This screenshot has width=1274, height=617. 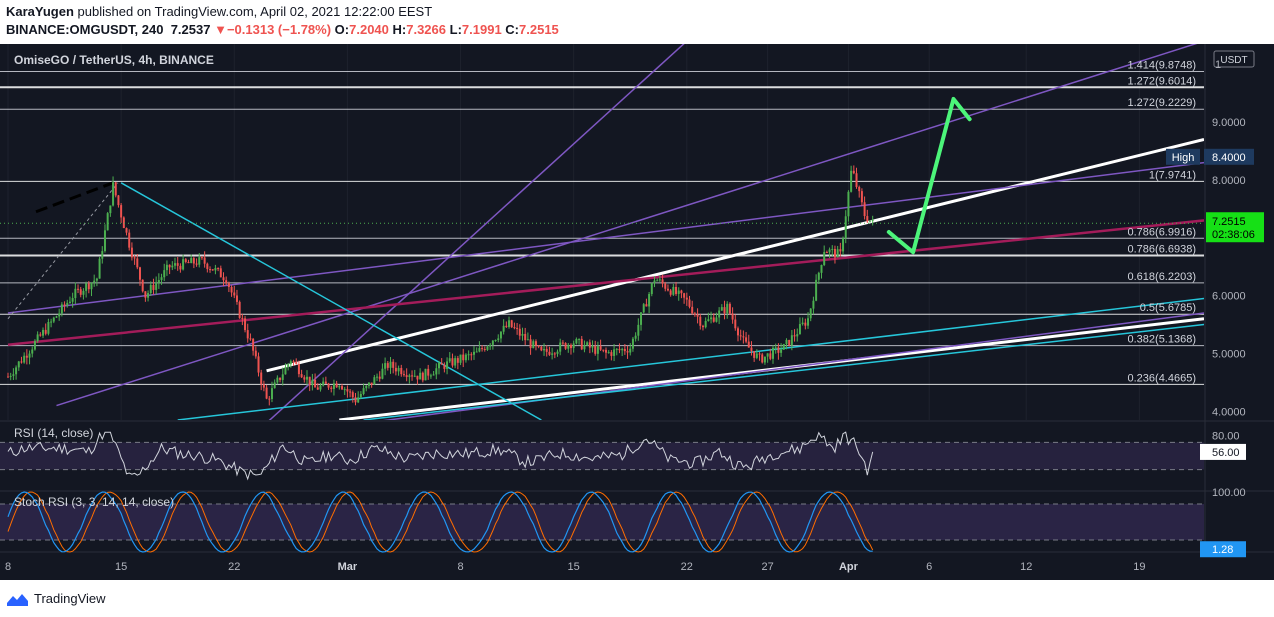 What do you see at coordinates (1233, 60) in the screenshot?
I see `currency-label: USDT` at bounding box center [1233, 60].